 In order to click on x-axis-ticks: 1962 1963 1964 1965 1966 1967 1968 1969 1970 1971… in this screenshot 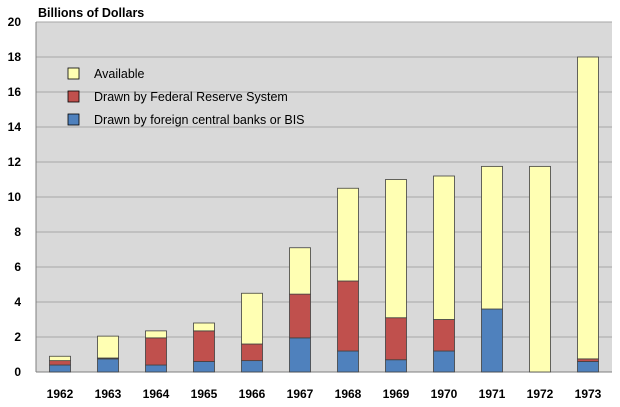, I will do `click(324, 394)`.